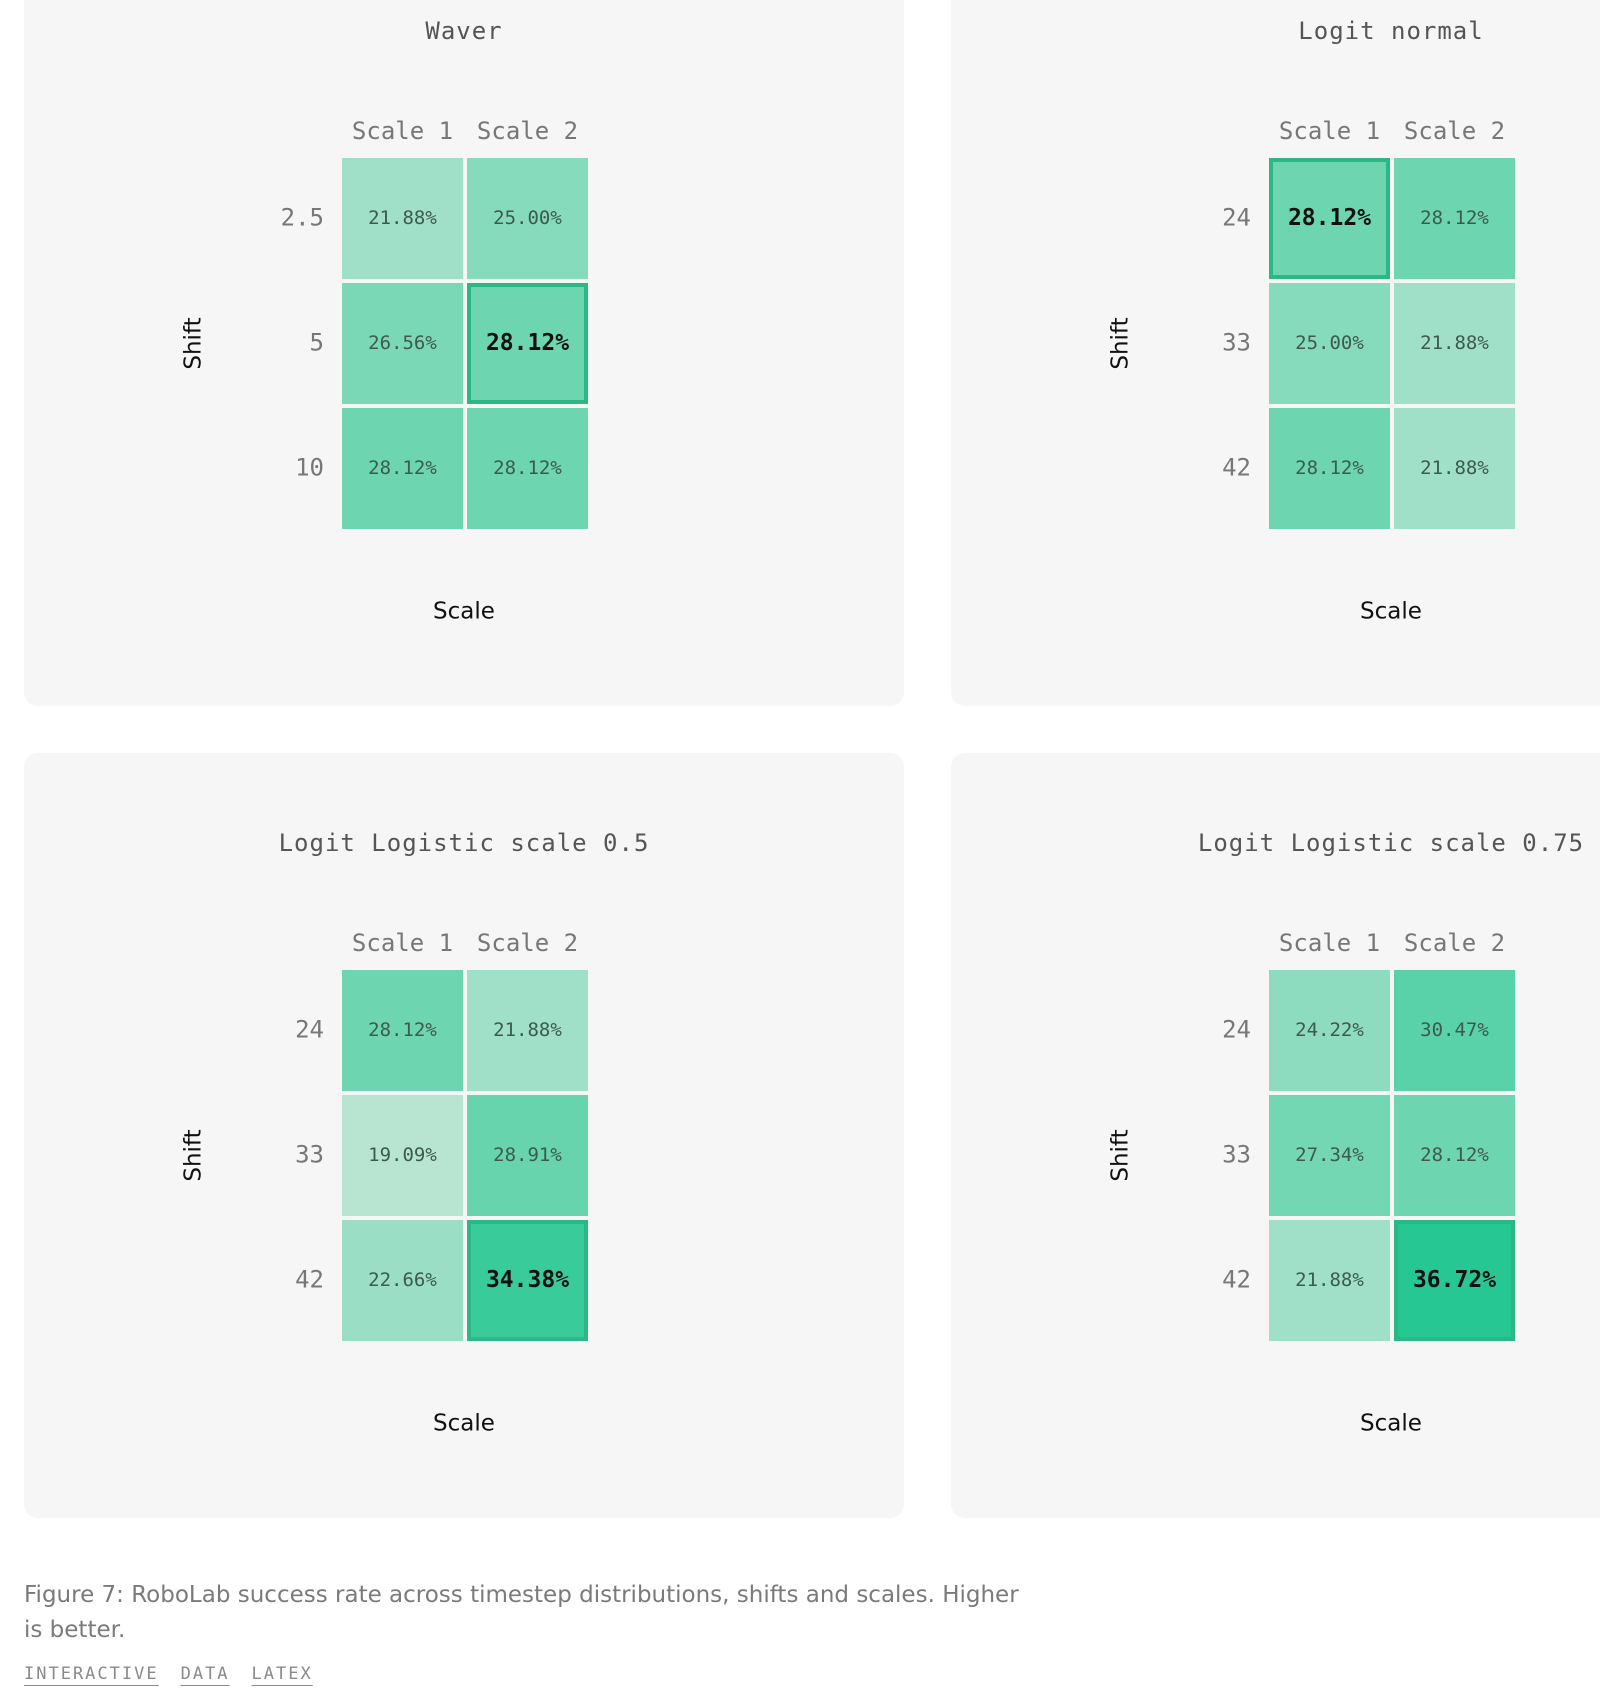 The height and width of the screenshot is (1696, 1600). I want to click on link: DATA, so click(205, 1674).